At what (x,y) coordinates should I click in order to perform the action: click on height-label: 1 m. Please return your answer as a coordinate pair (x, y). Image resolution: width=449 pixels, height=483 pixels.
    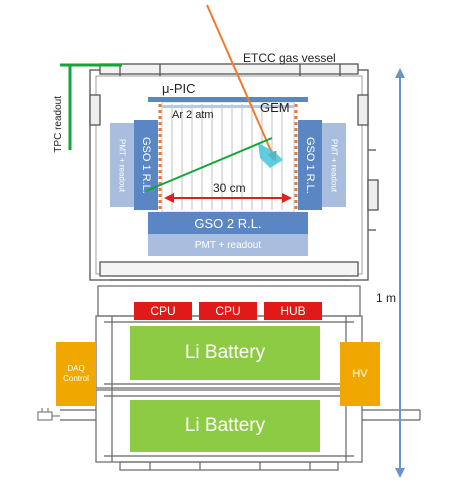
    Looking at the image, I should click on (386, 298).